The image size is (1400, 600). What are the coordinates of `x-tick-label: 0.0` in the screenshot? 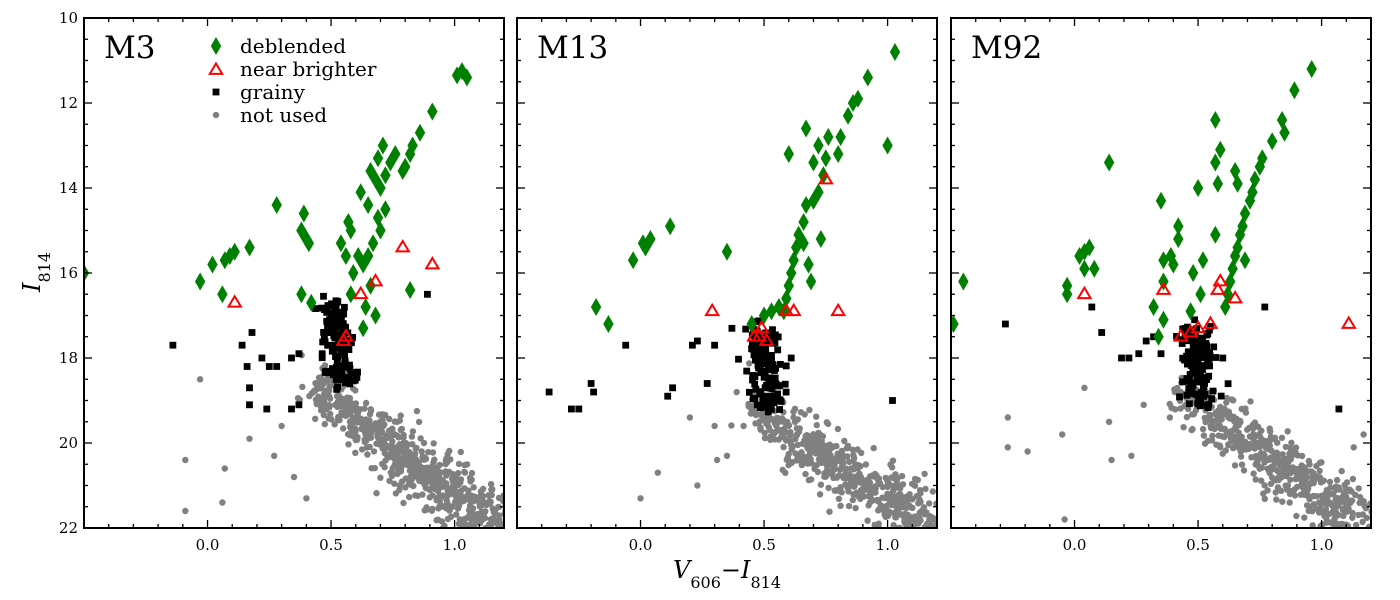 It's located at (1075, 545).